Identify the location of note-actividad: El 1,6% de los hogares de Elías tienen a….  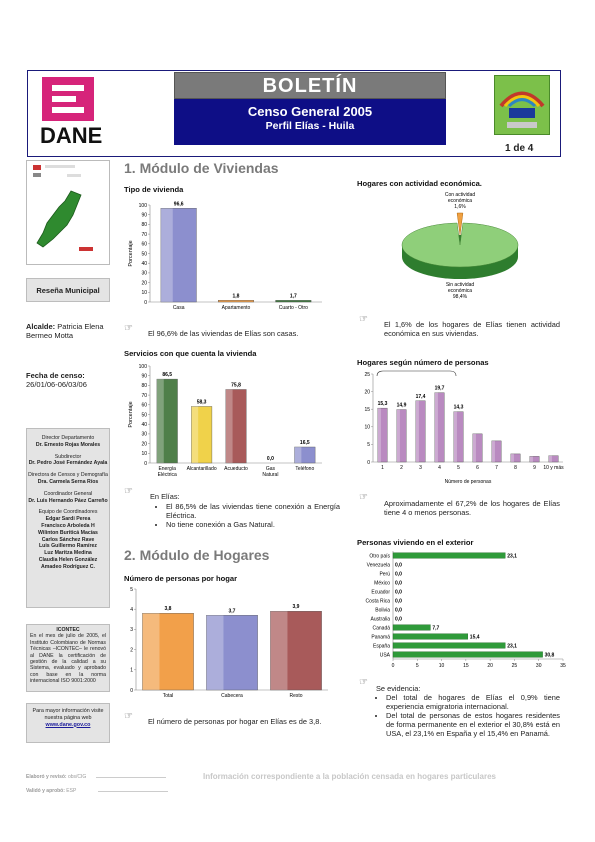
(472, 329).